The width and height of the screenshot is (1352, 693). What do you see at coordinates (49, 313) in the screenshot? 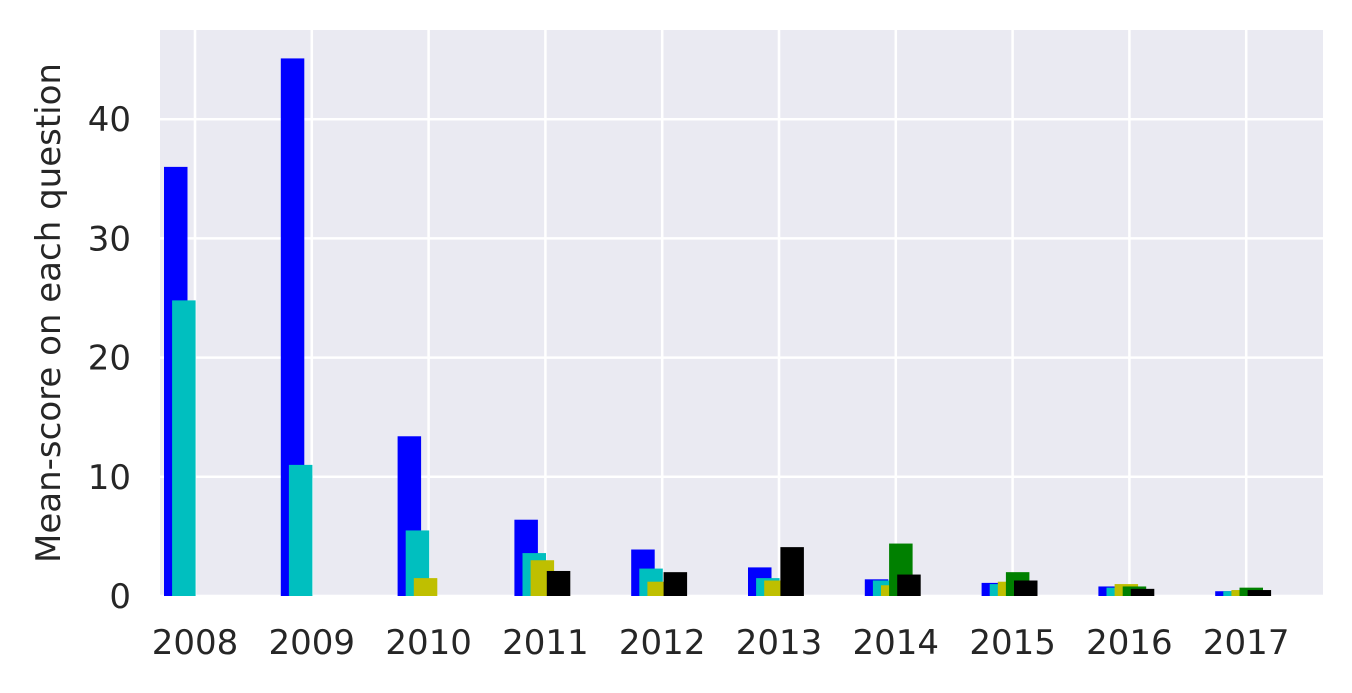
I see `y-axis-label: Mean-score on each question` at bounding box center [49, 313].